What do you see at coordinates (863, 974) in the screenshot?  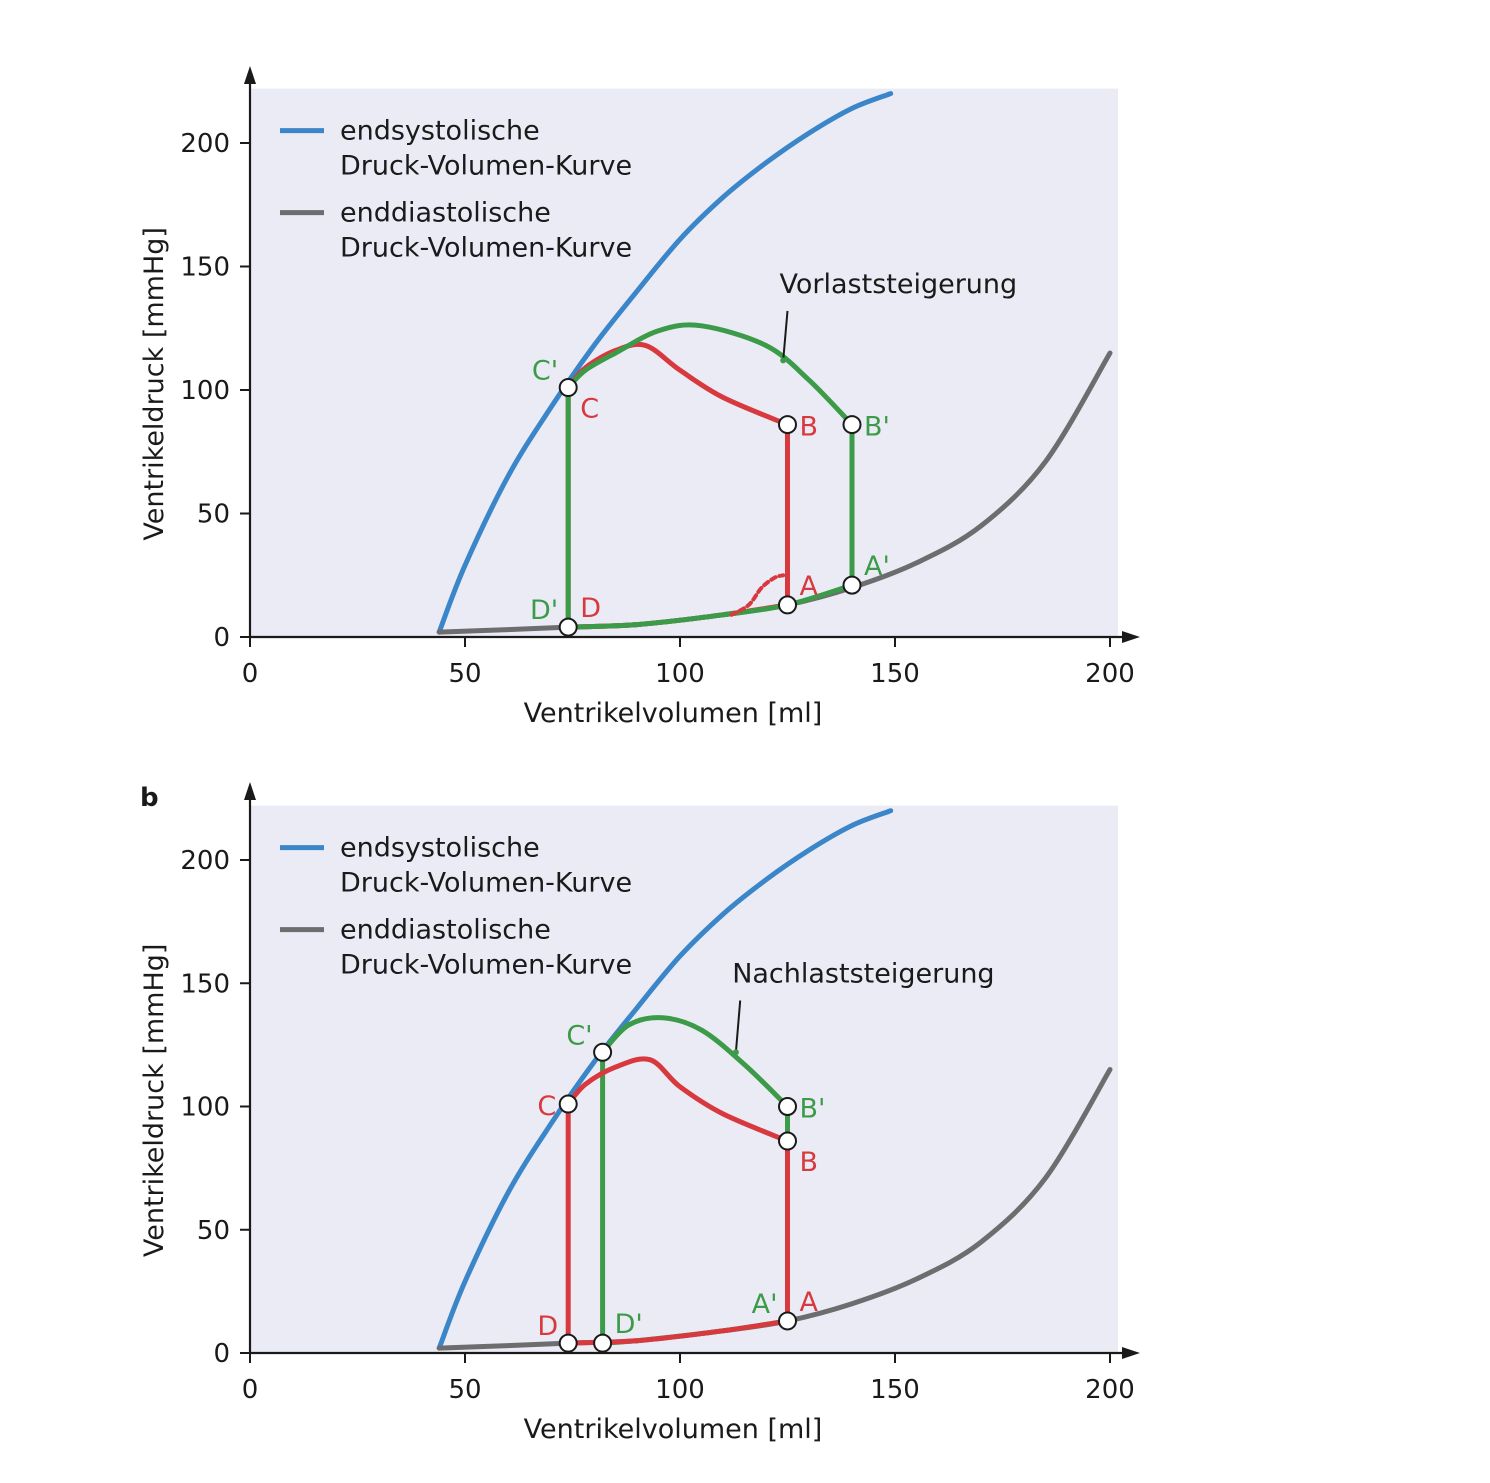 I see `annotation-label: Nachlaststeigerung` at bounding box center [863, 974].